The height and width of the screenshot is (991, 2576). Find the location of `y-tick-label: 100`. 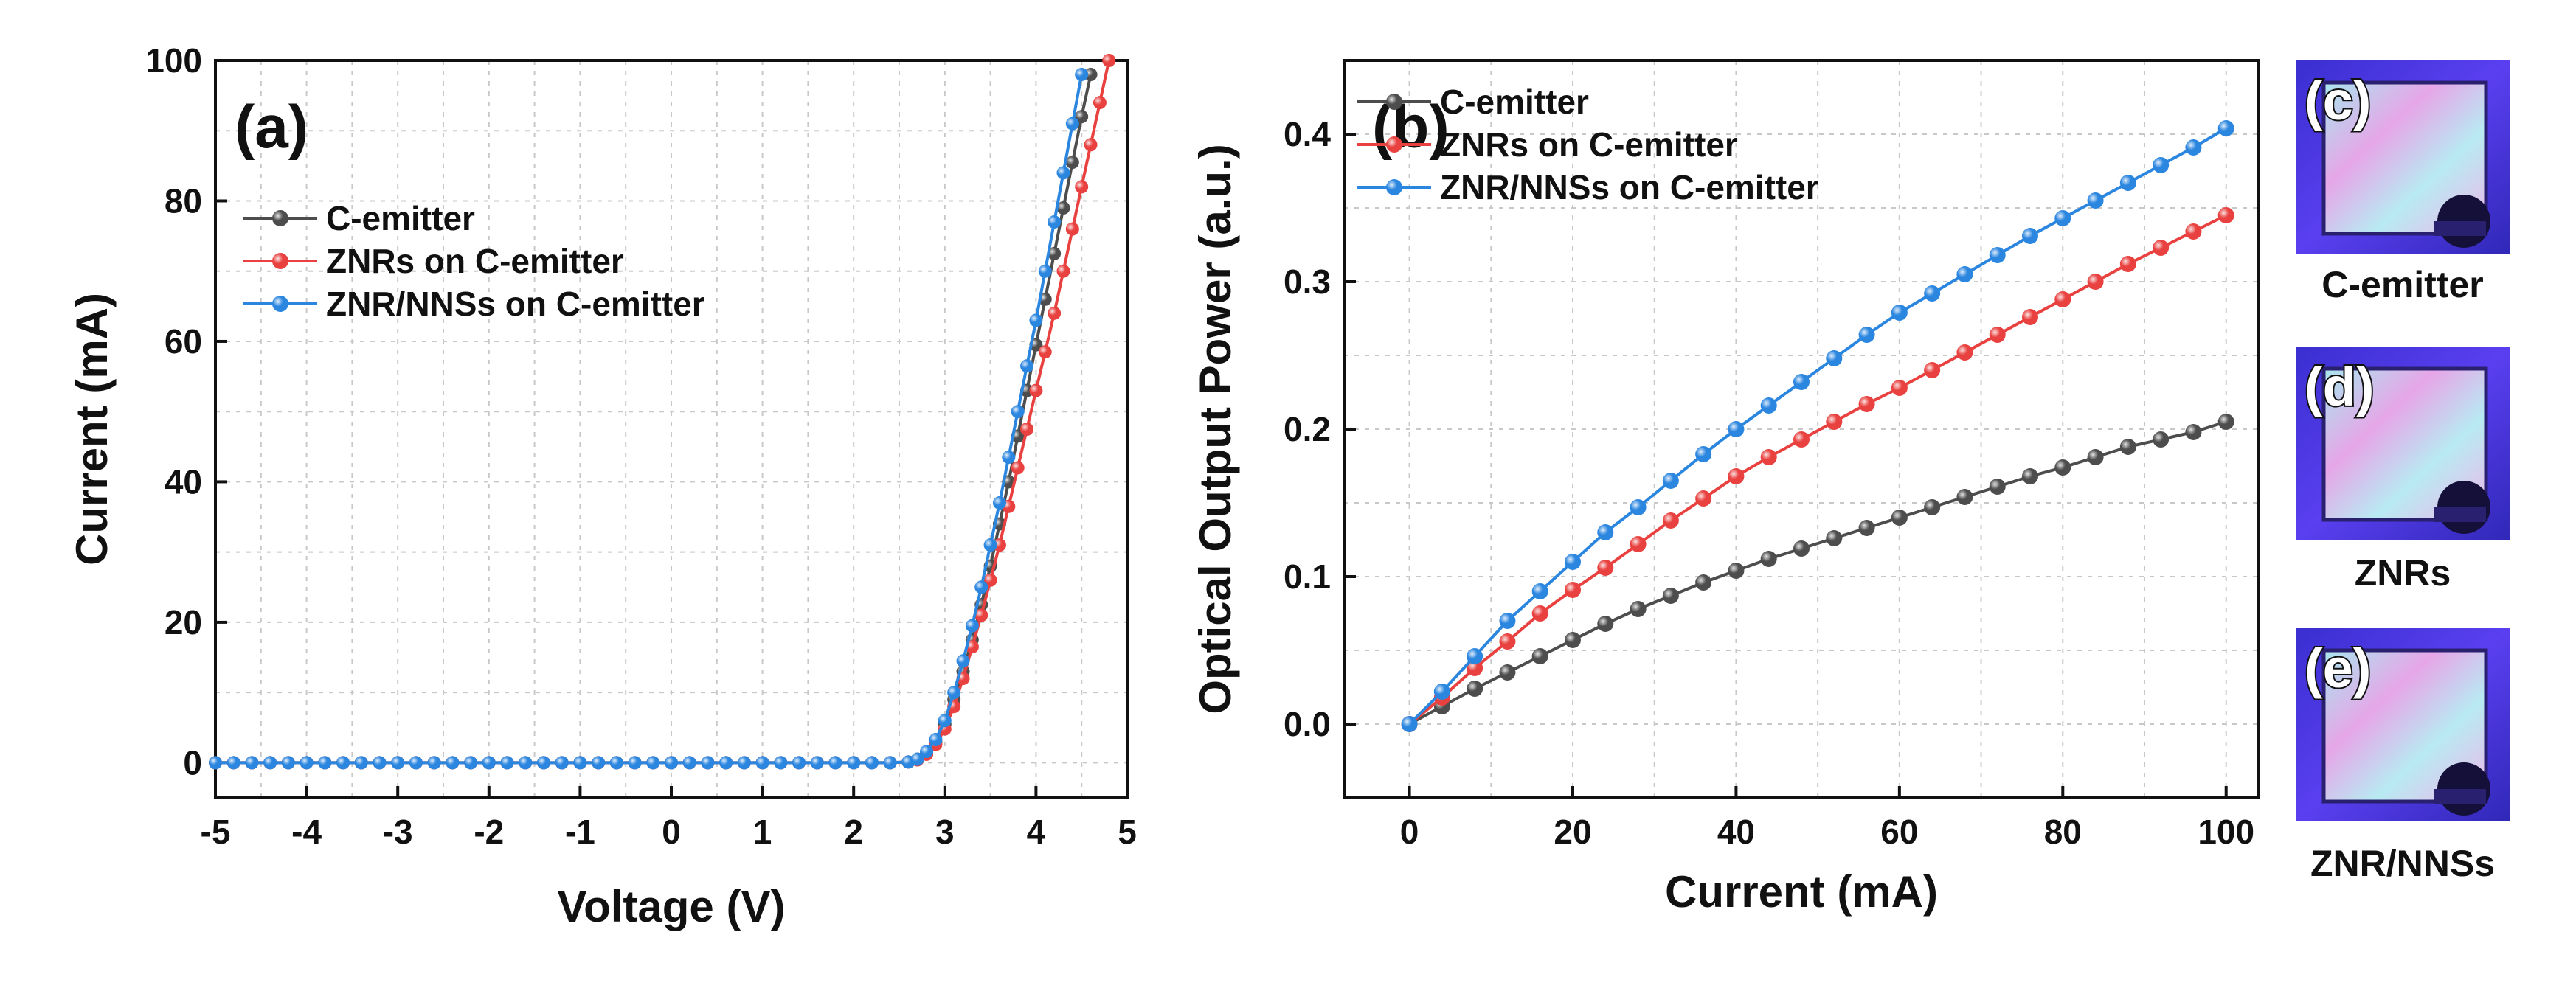

y-tick-label: 100 is located at coordinates (174, 60).